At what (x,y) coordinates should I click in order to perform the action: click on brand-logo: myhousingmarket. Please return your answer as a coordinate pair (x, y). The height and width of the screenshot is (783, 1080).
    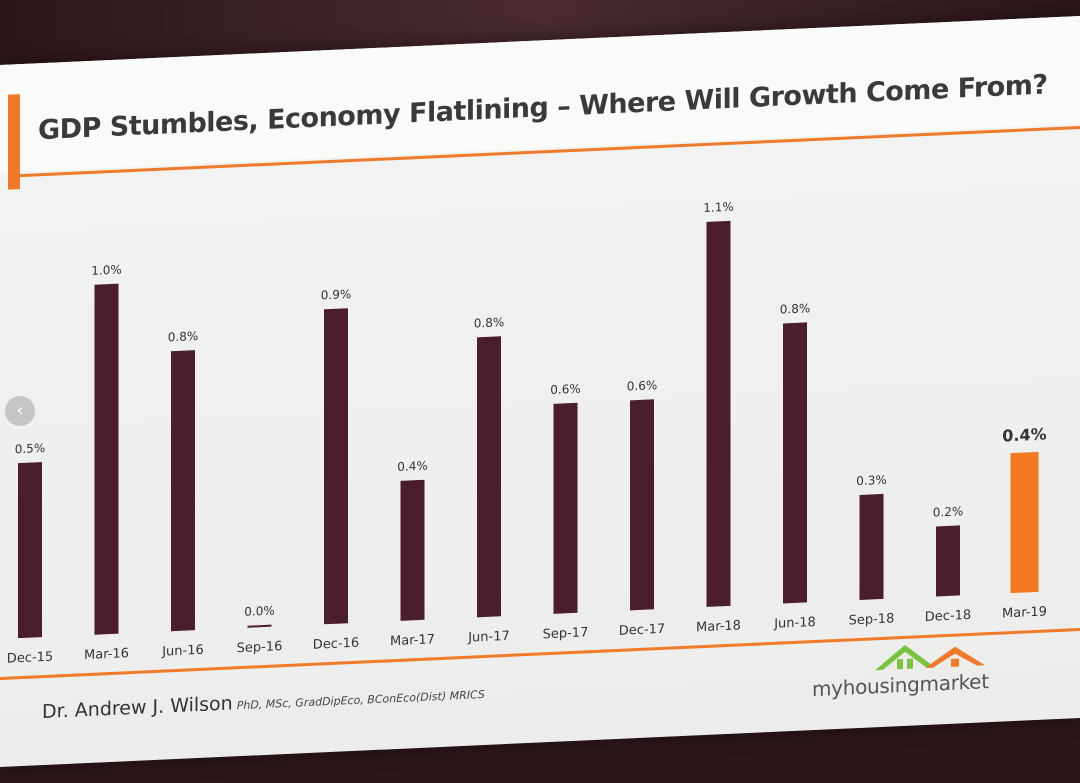
    Looking at the image, I should click on (917, 669).